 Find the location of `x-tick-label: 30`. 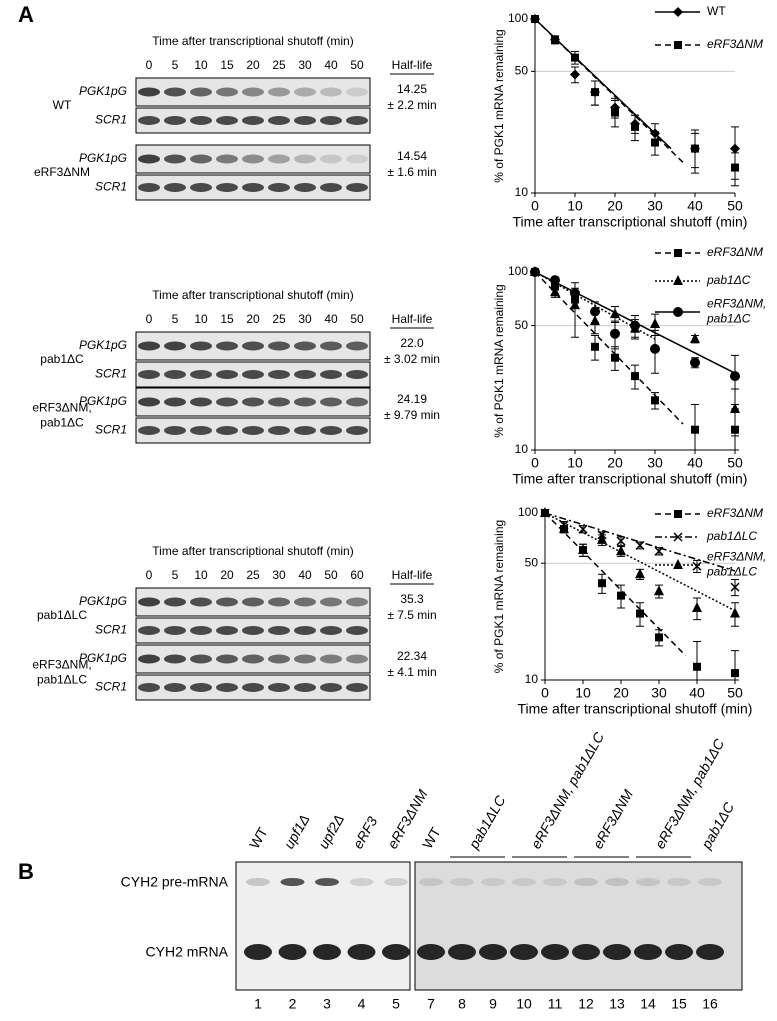

x-tick-label: 30 is located at coordinates (655, 463).